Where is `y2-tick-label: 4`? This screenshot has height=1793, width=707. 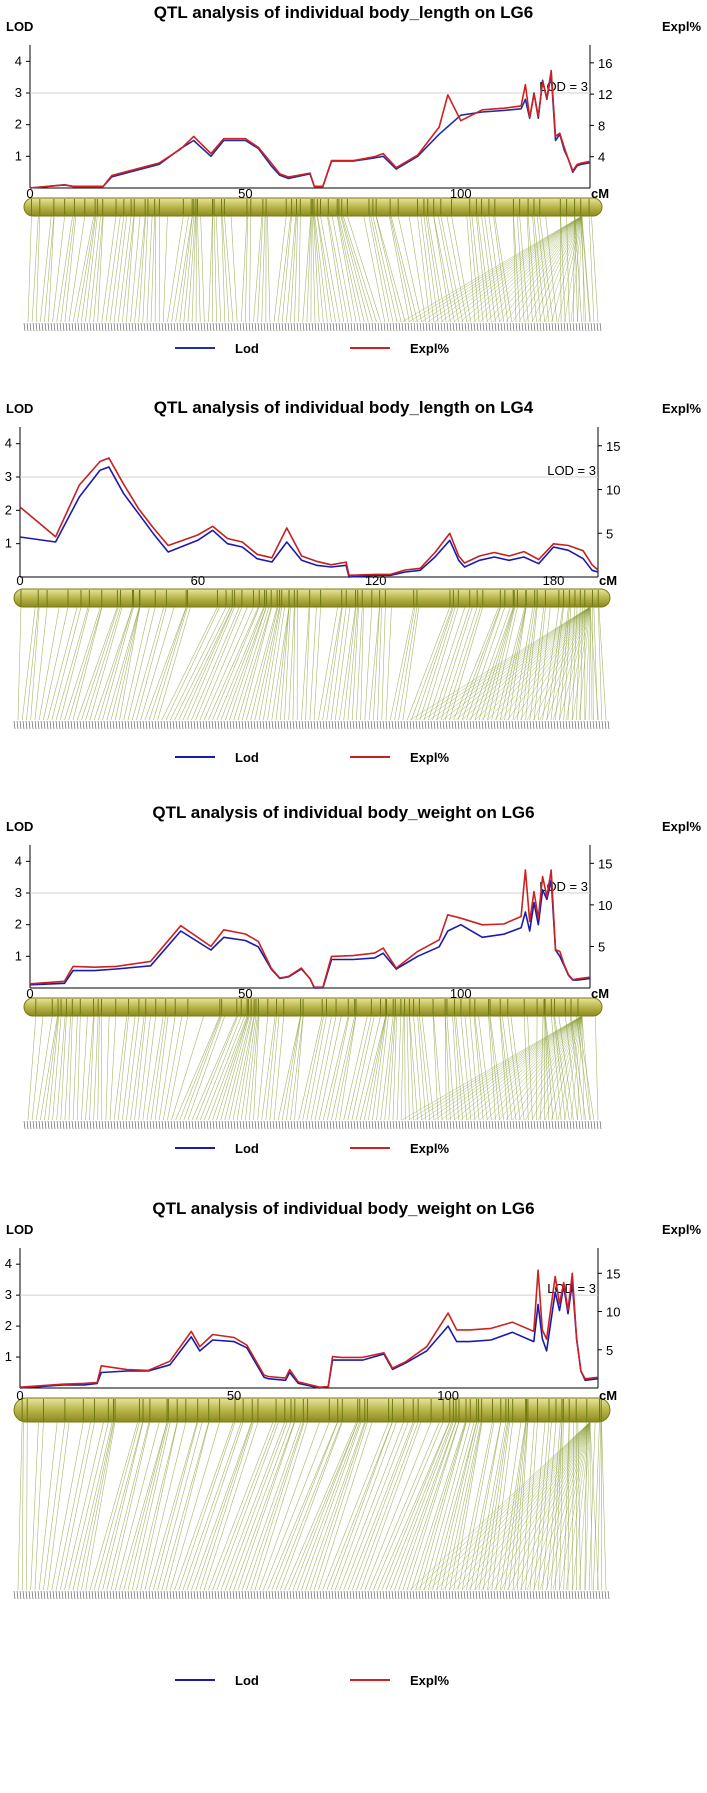
y2-tick-label: 4 is located at coordinates (601, 157).